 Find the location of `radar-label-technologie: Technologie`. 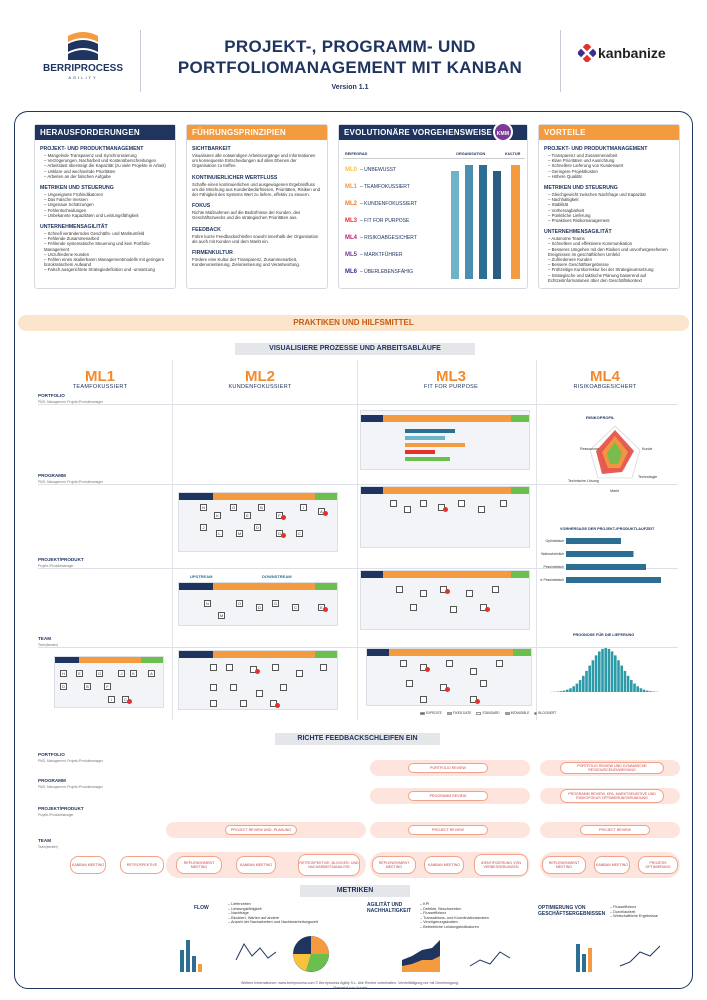

radar-label-technologie: Technologie is located at coordinates (647, 477).